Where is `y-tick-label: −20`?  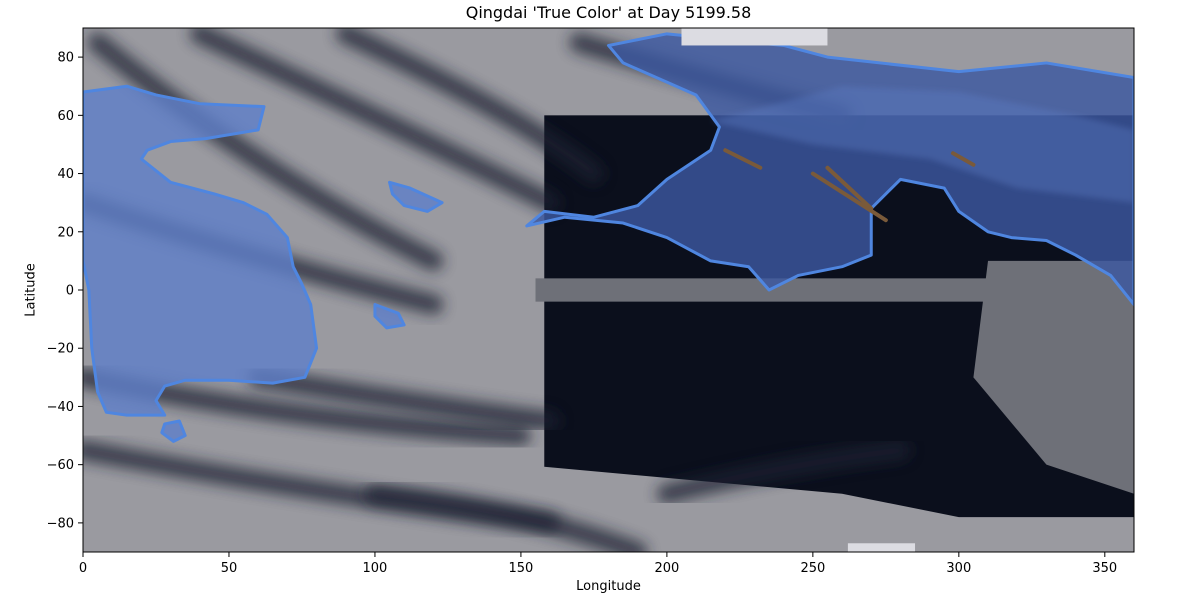
y-tick-label: −20 is located at coordinates (60, 349).